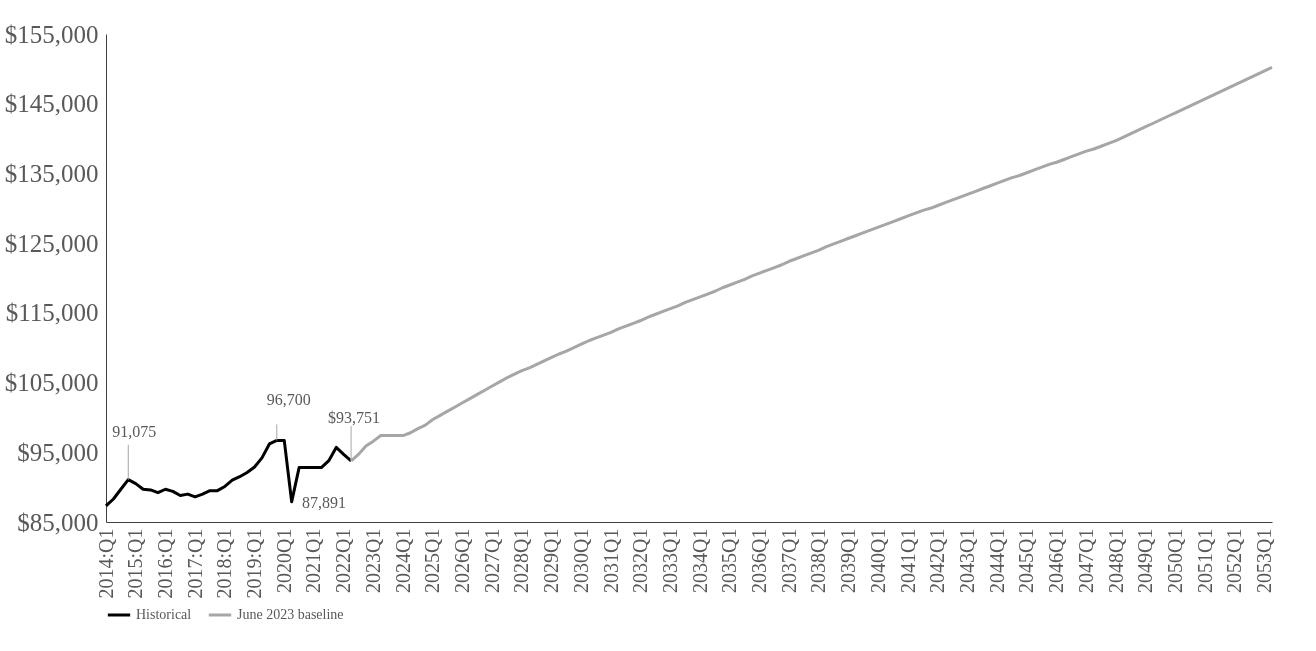  What do you see at coordinates (372, 560) in the screenshot?
I see `x-tick-label: 2023Q1` at bounding box center [372, 560].